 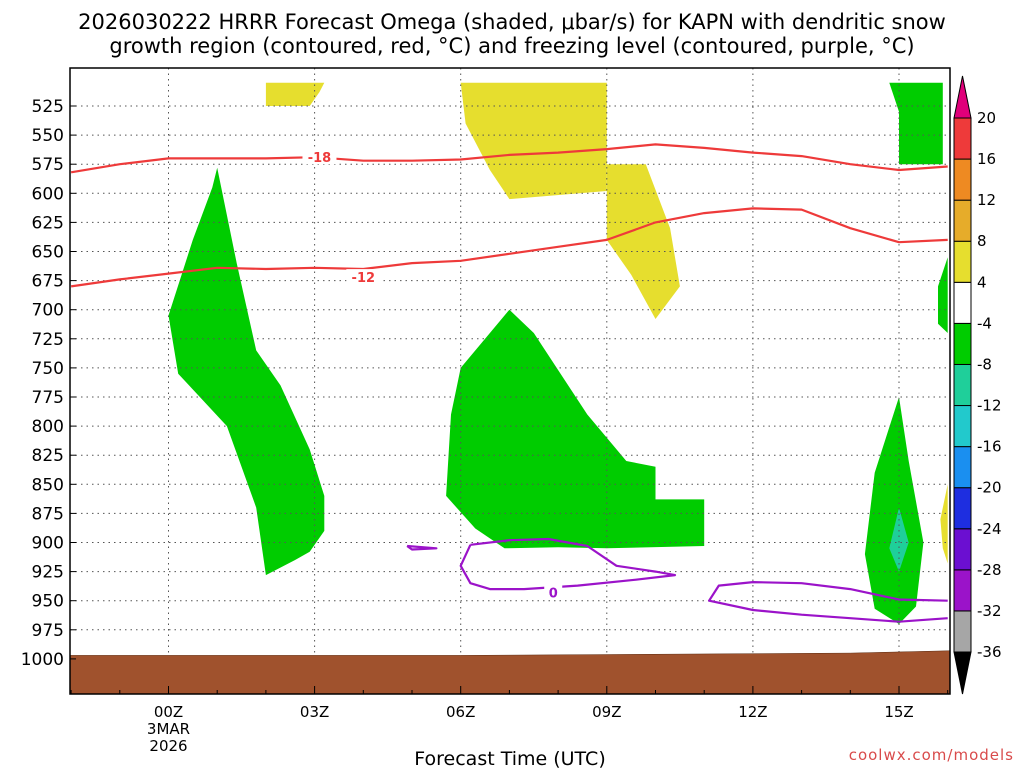 I want to click on x-tick-sublabel-0: 3MAR, so click(x=168, y=729).